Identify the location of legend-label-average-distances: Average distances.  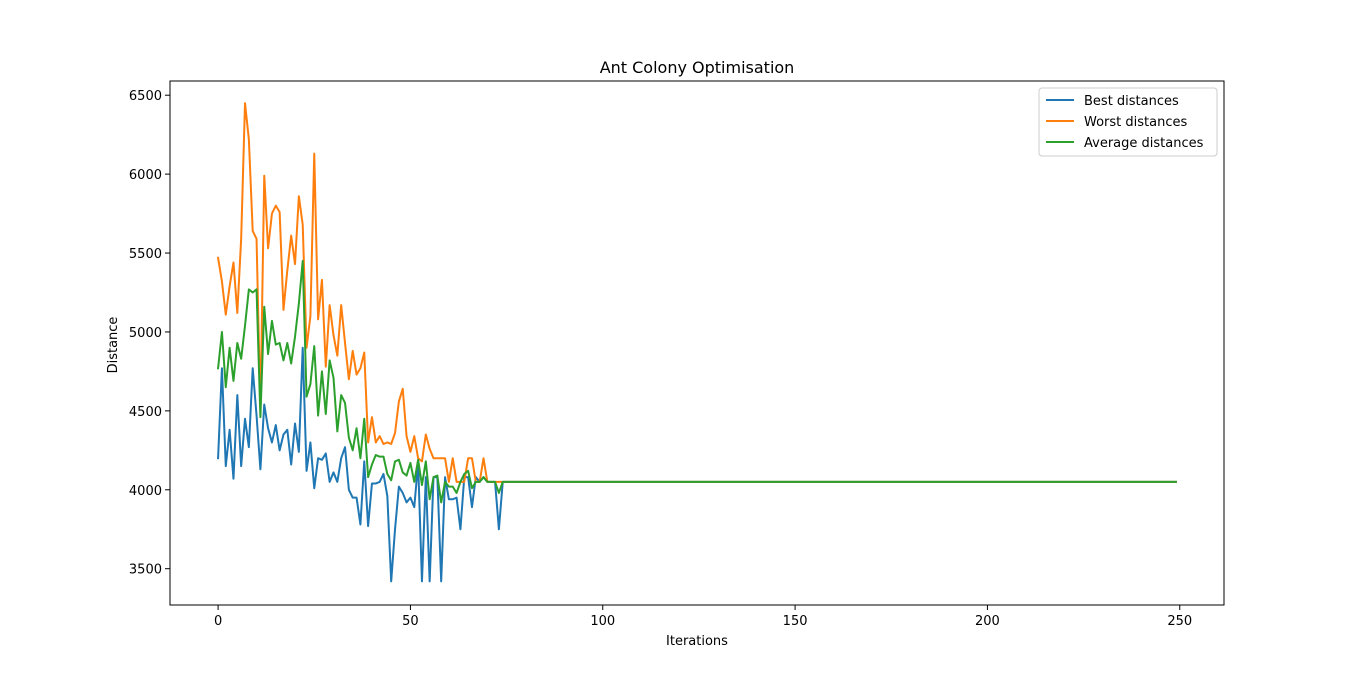
(1144, 143).